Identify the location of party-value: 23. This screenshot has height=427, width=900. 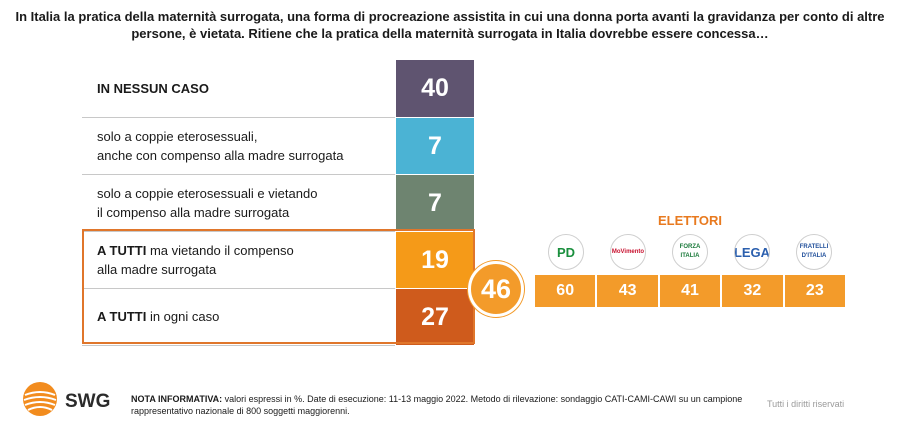
(814, 290).